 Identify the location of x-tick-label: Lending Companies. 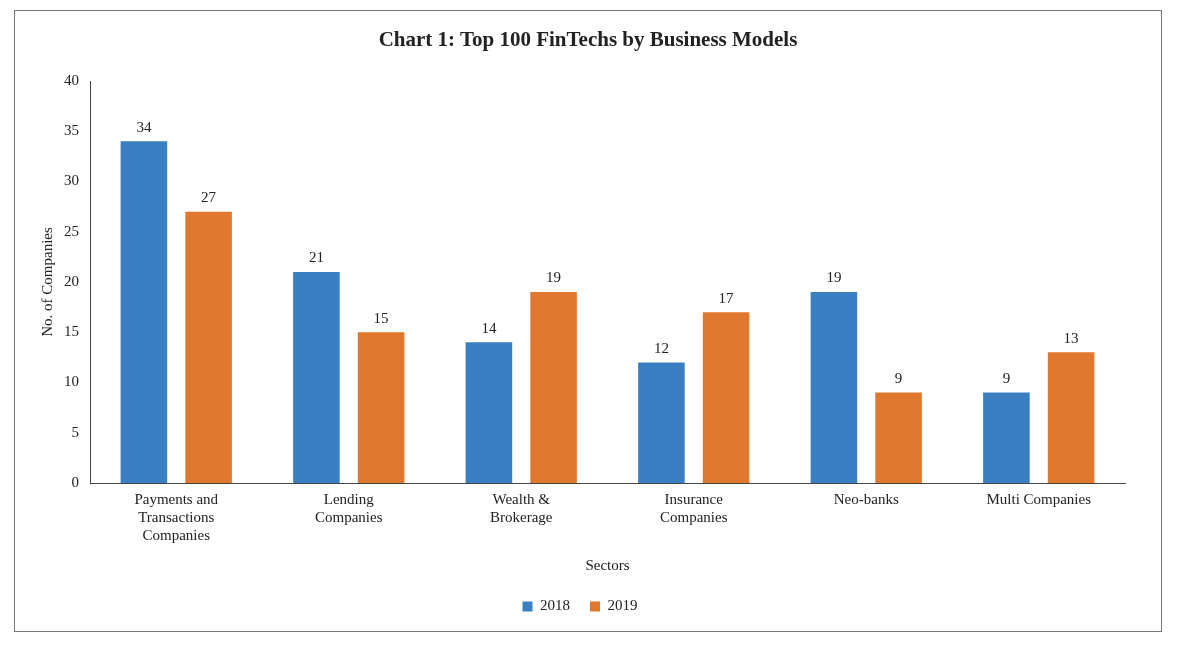
(349, 507).